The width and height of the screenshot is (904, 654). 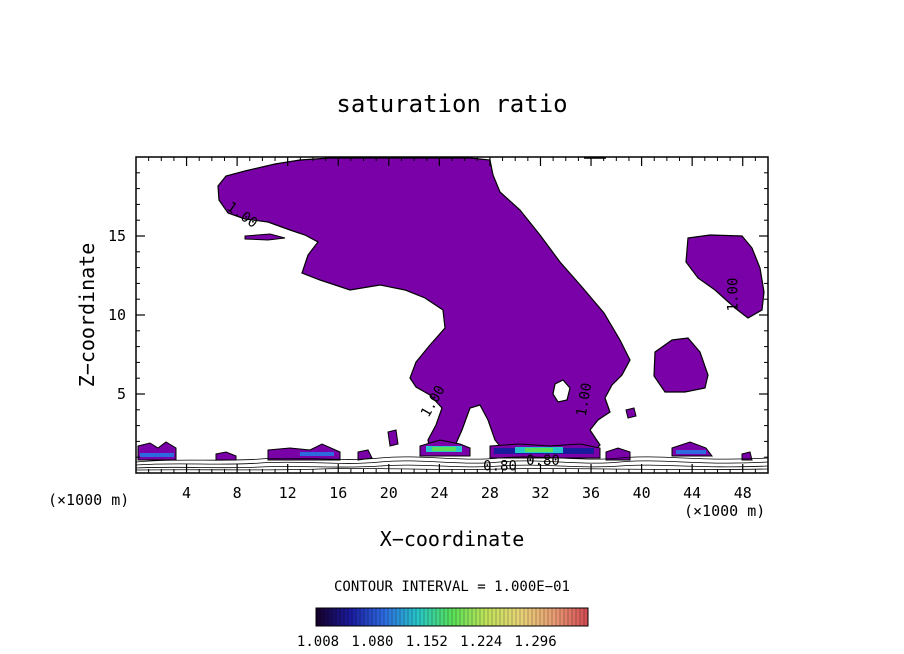 What do you see at coordinates (536, 642) in the screenshot?
I see `colorbar-tick-label: 1.296` at bounding box center [536, 642].